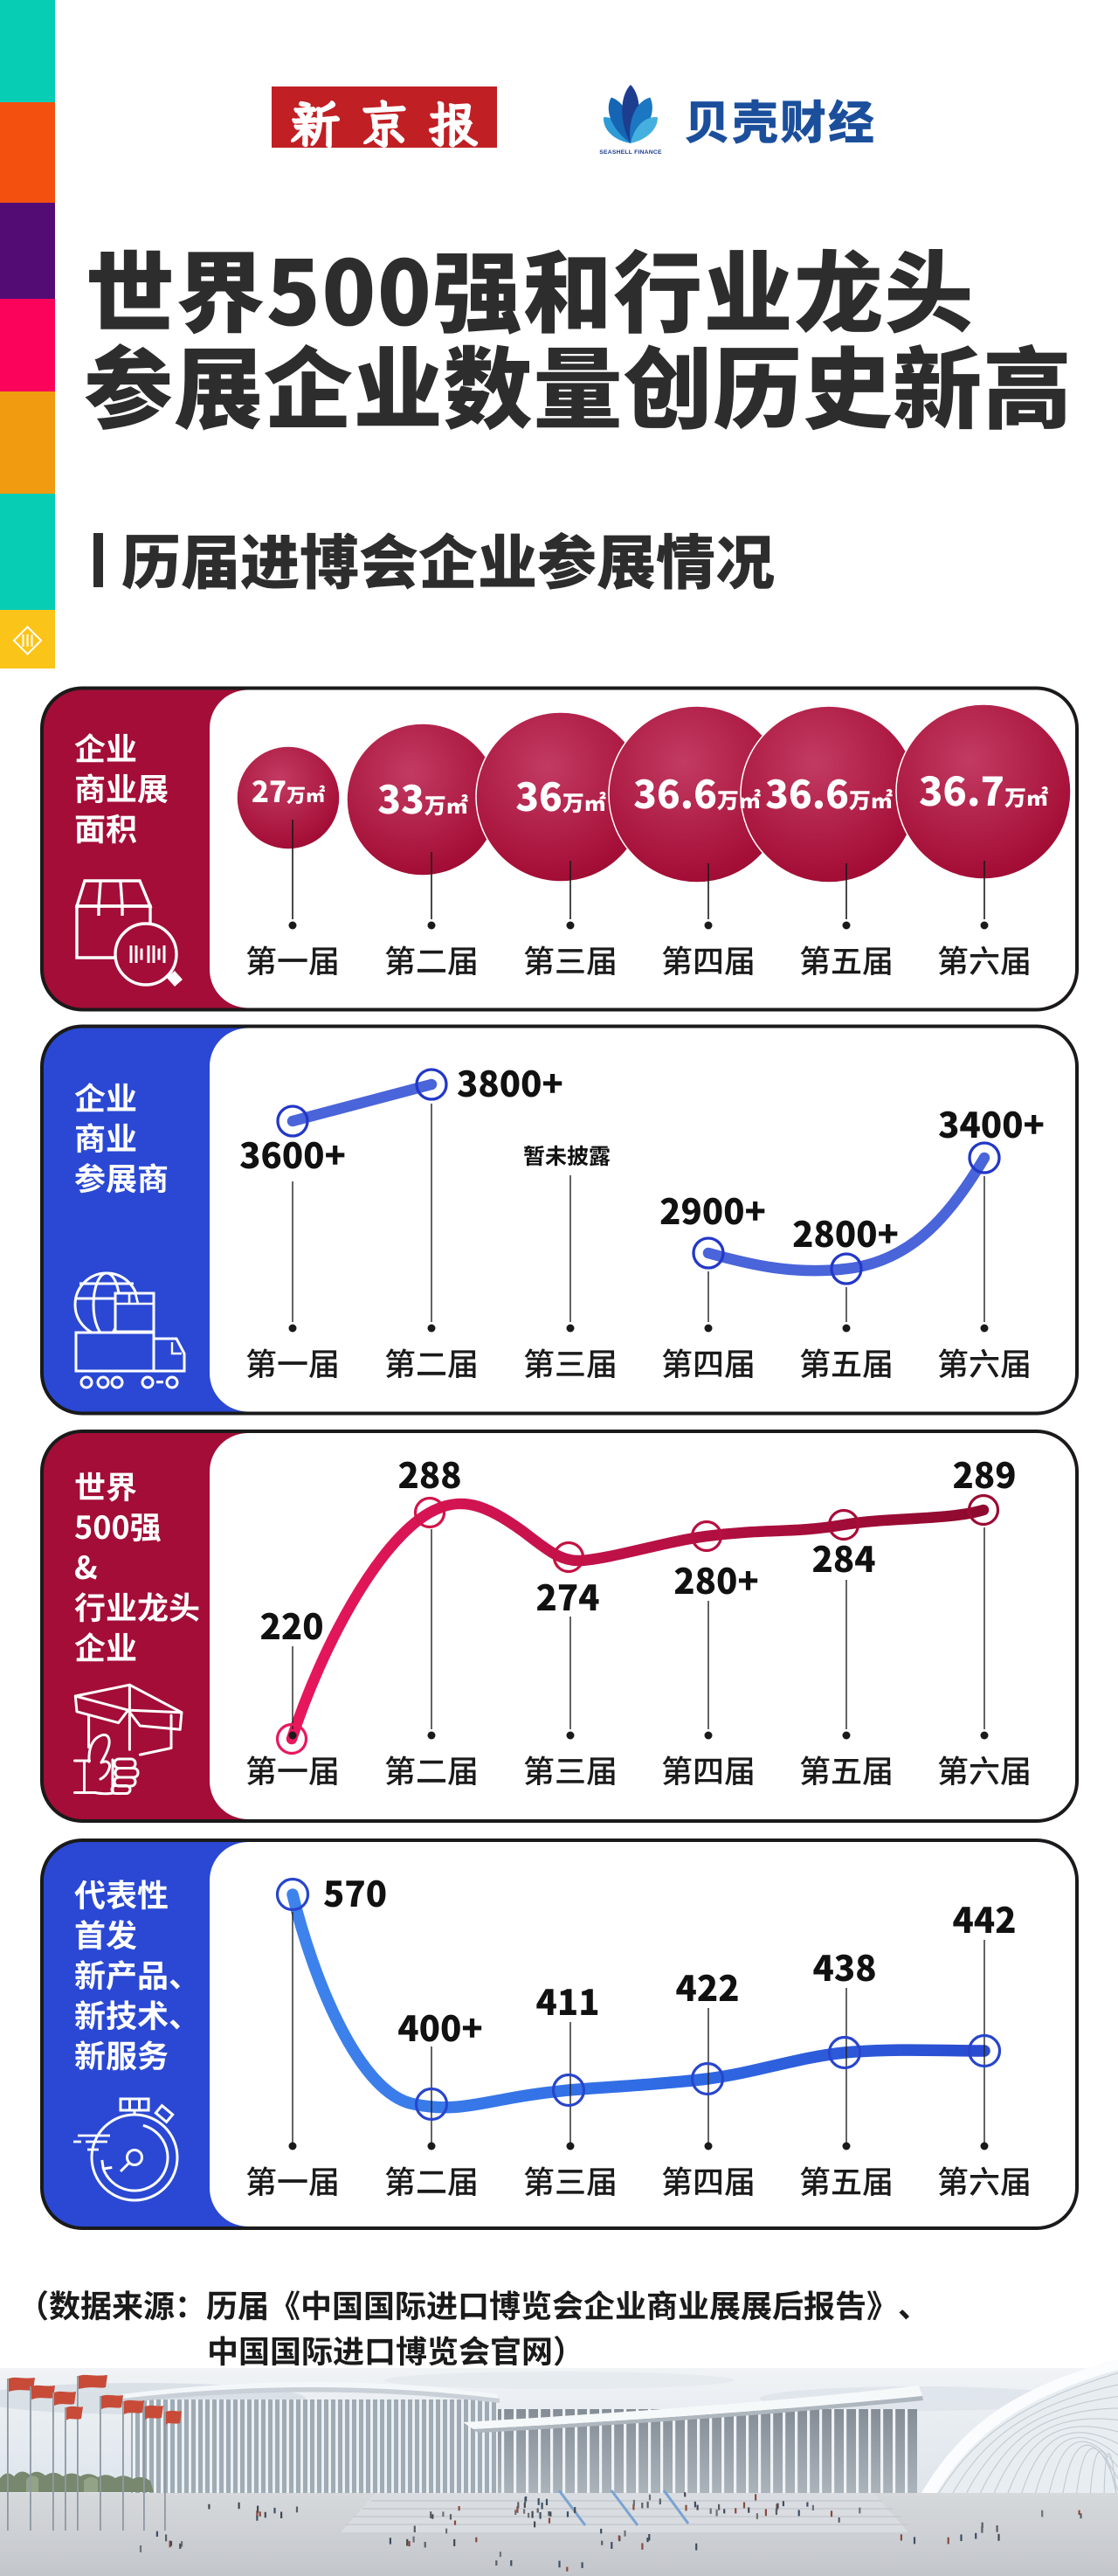 The image size is (1118, 2576). What do you see at coordinates (630, 152) in the screenshot?
I see `svg-text: SEASHELL FINANCE` at bounding box center [630, 152].